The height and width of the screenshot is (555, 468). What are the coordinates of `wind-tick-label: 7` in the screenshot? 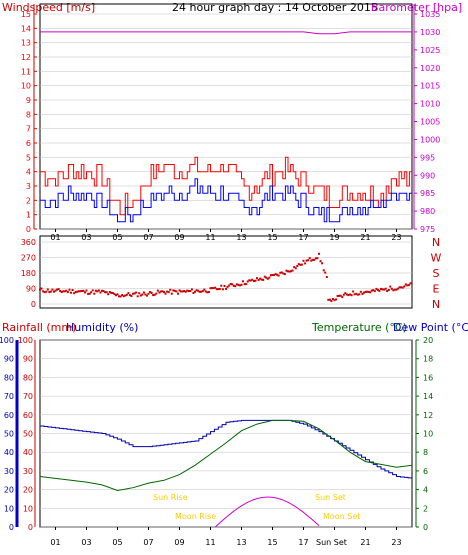 It's located at (28, 129).